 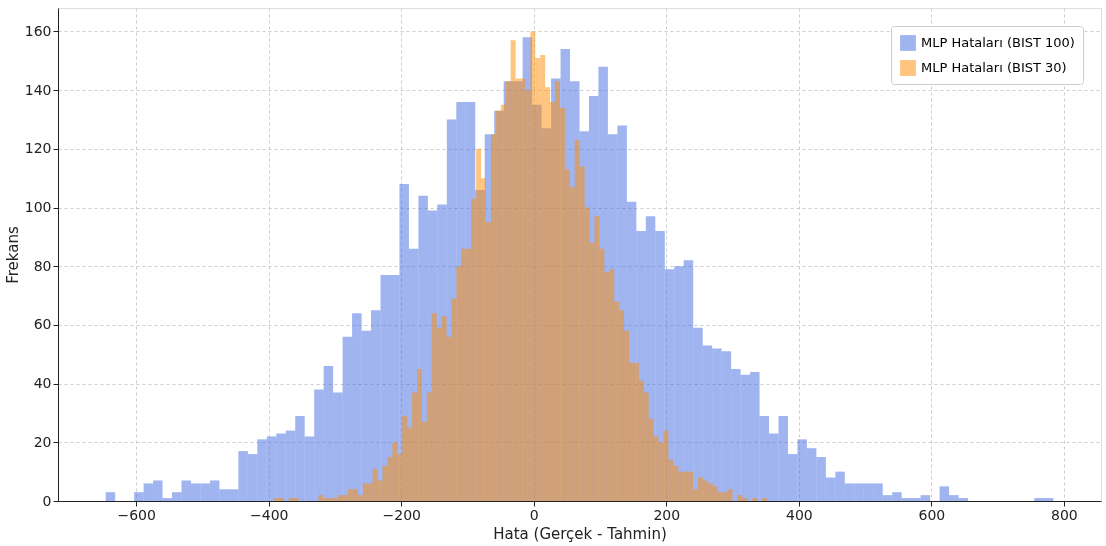 I want to click on x-tick-label: 0, so click(x=534, y=514).